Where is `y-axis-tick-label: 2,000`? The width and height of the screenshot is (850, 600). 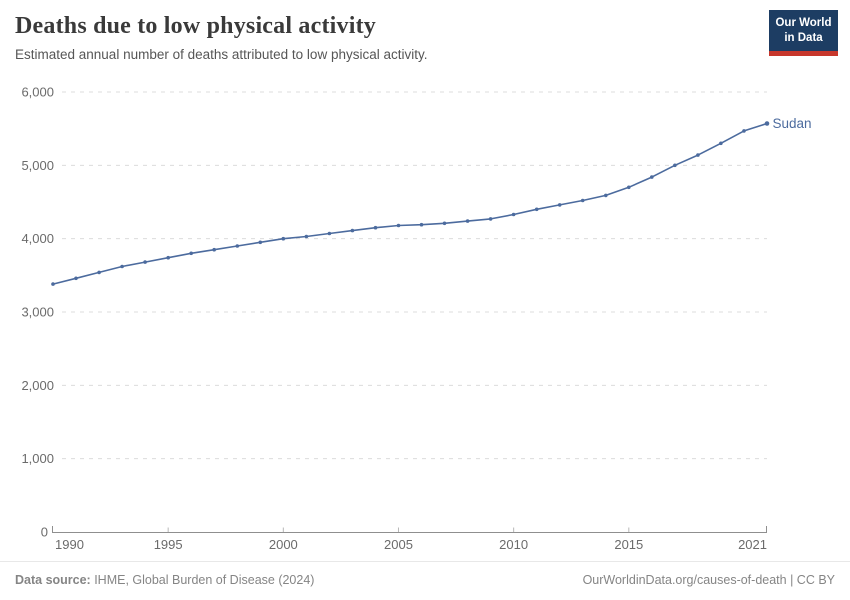
y-axis-tick-label: 2,000 is located at coordinates (37, 385).